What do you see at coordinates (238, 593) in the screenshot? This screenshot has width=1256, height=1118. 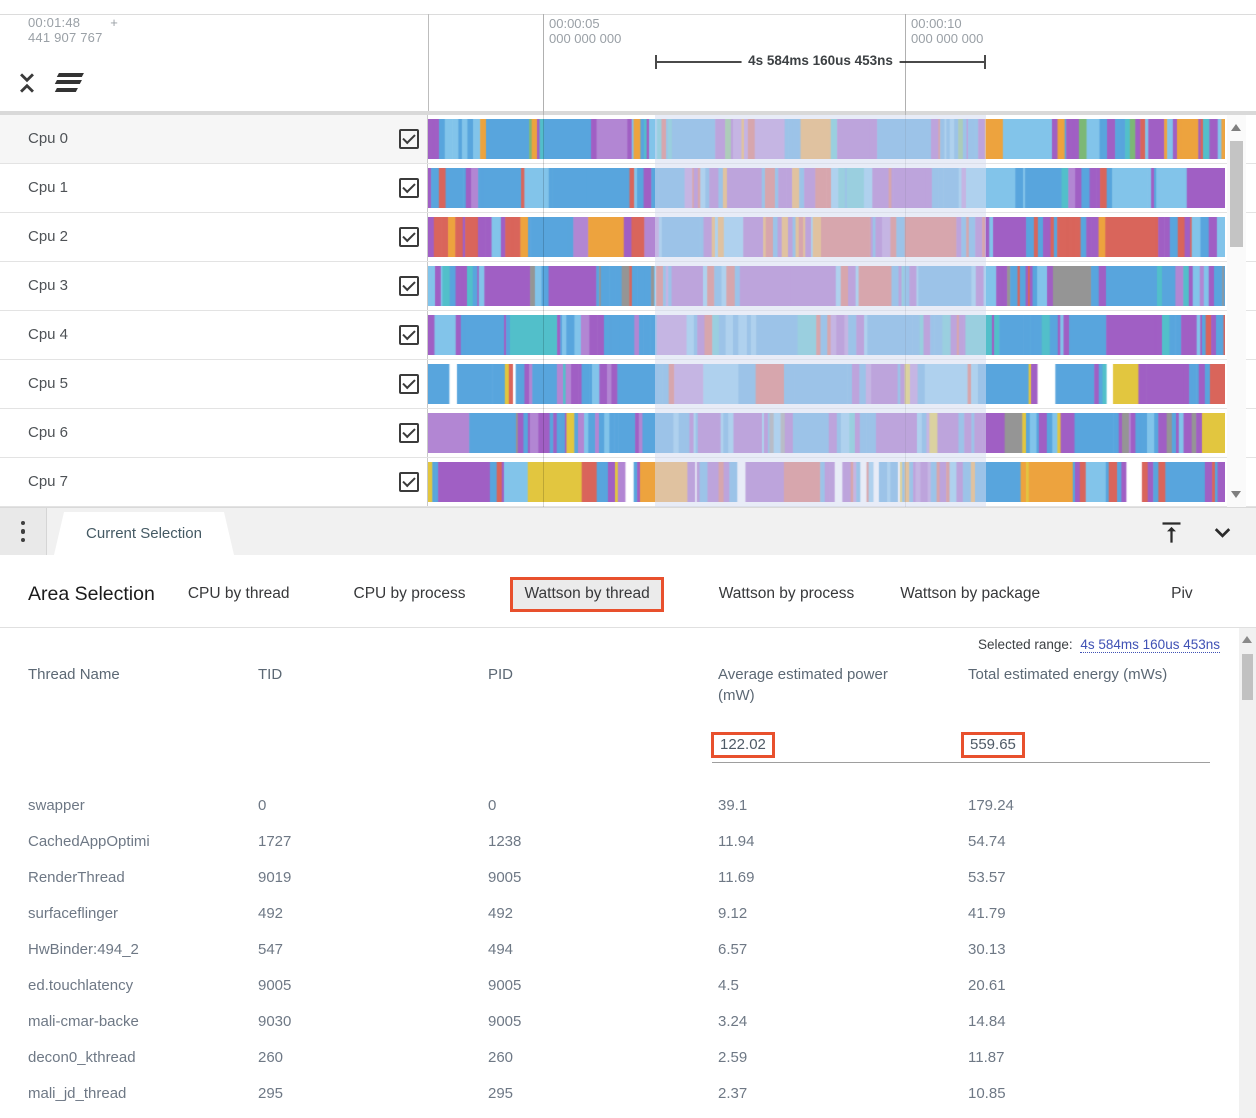 I see `tab-cpu-by-thread: CPU by thread` at bounding box center [238, 593].